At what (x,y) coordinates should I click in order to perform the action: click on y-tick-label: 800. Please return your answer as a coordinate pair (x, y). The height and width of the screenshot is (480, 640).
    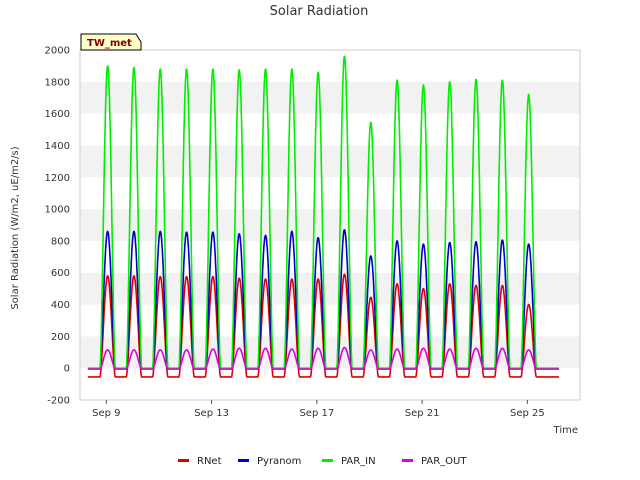
    Looking at the image, I should click on (60, 241).